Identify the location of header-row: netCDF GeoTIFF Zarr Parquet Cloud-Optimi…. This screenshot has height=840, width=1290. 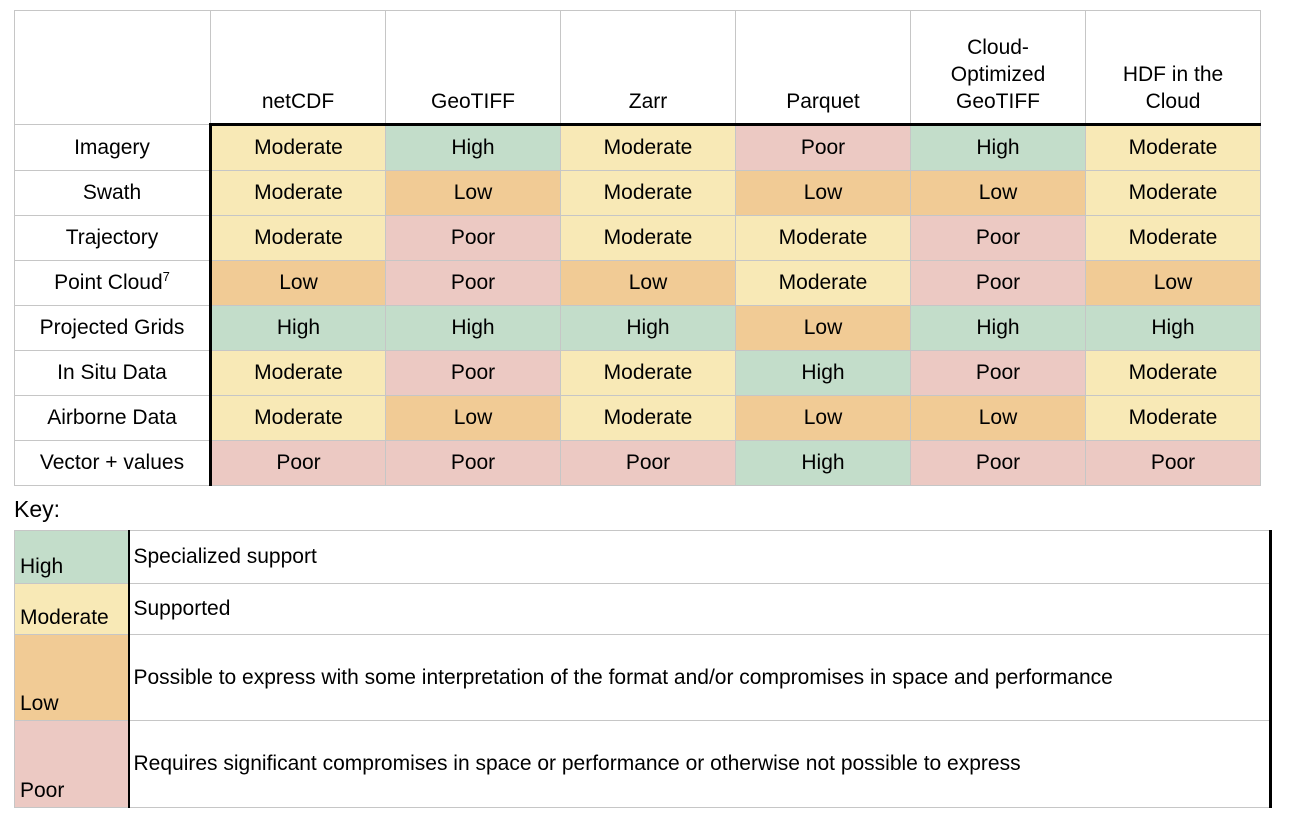
(637, 68).